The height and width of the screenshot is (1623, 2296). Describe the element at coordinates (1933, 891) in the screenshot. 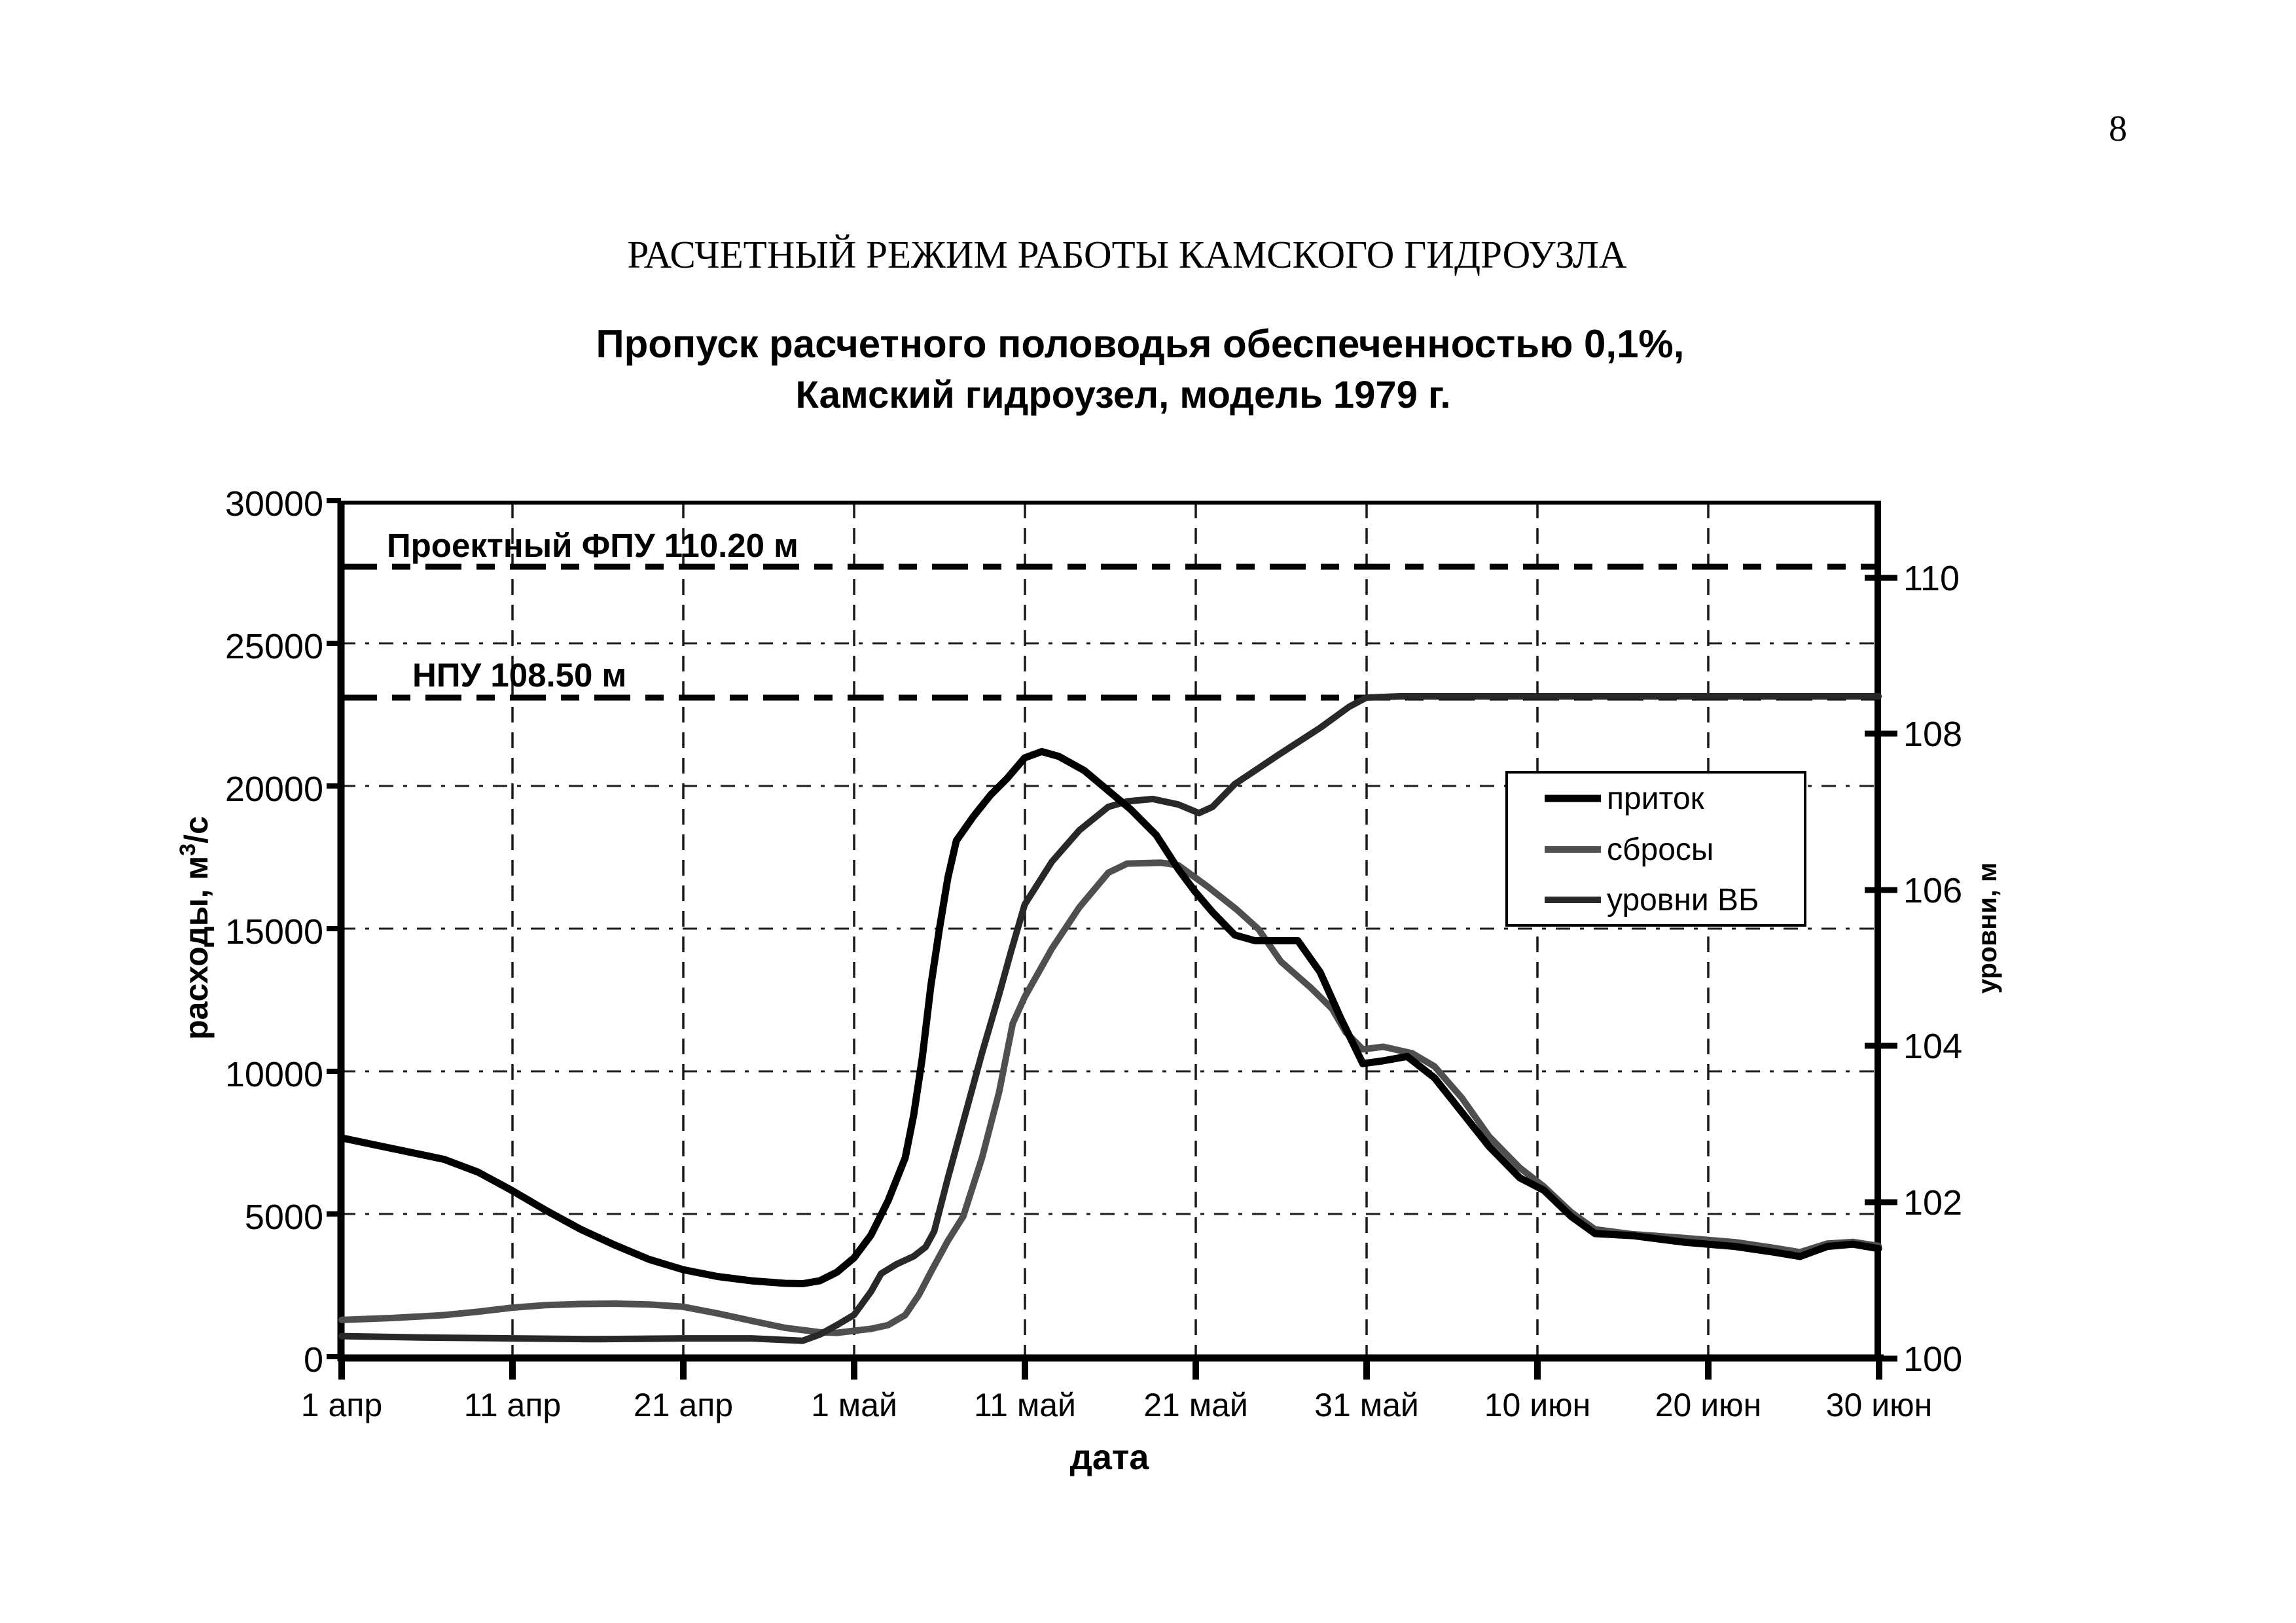

I see `svg-text: 106` at that location.